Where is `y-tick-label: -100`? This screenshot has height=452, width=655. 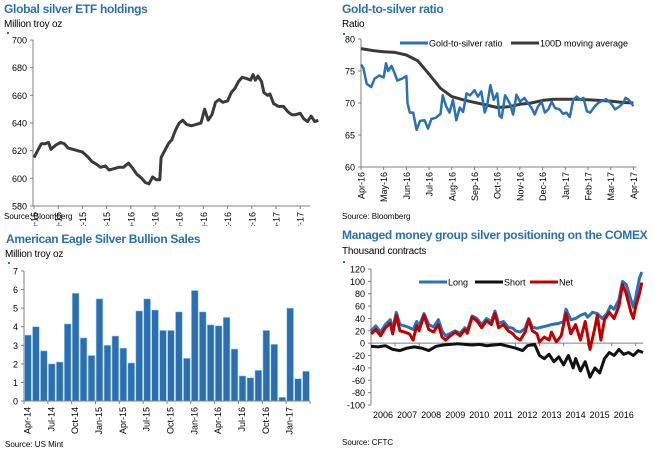 y-tick-label: -100 is located at coordinates (356, 406).